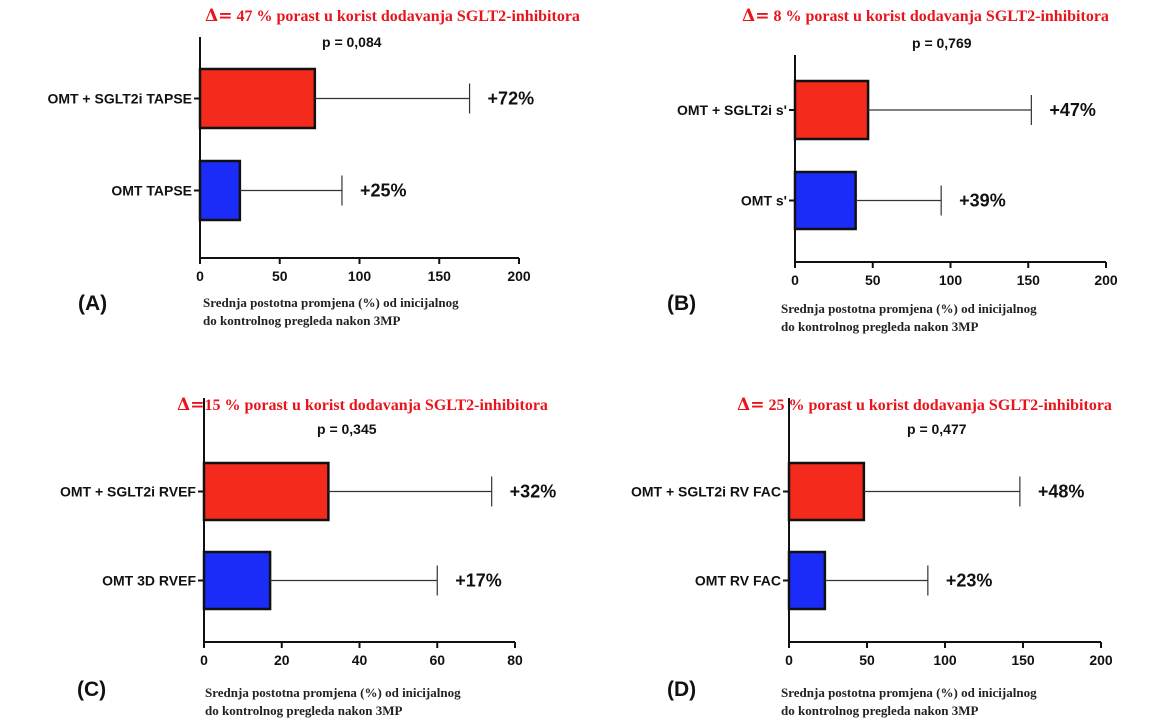 This screenshot has width=1170, height=720. I want to click on x-tick-label: 20, so click(282, 660).